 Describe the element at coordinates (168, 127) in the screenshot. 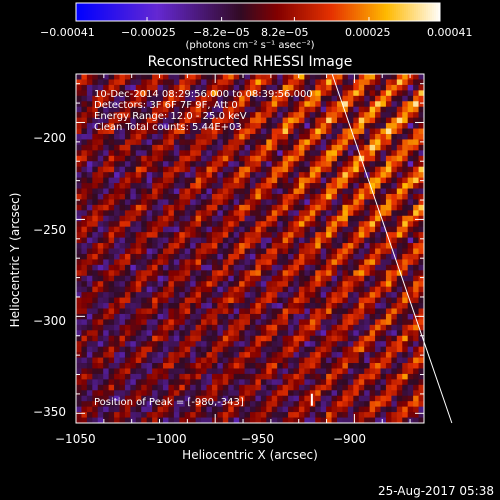

I see `counts-annotation: Clean Total counts: 5.44E+03` at that location.